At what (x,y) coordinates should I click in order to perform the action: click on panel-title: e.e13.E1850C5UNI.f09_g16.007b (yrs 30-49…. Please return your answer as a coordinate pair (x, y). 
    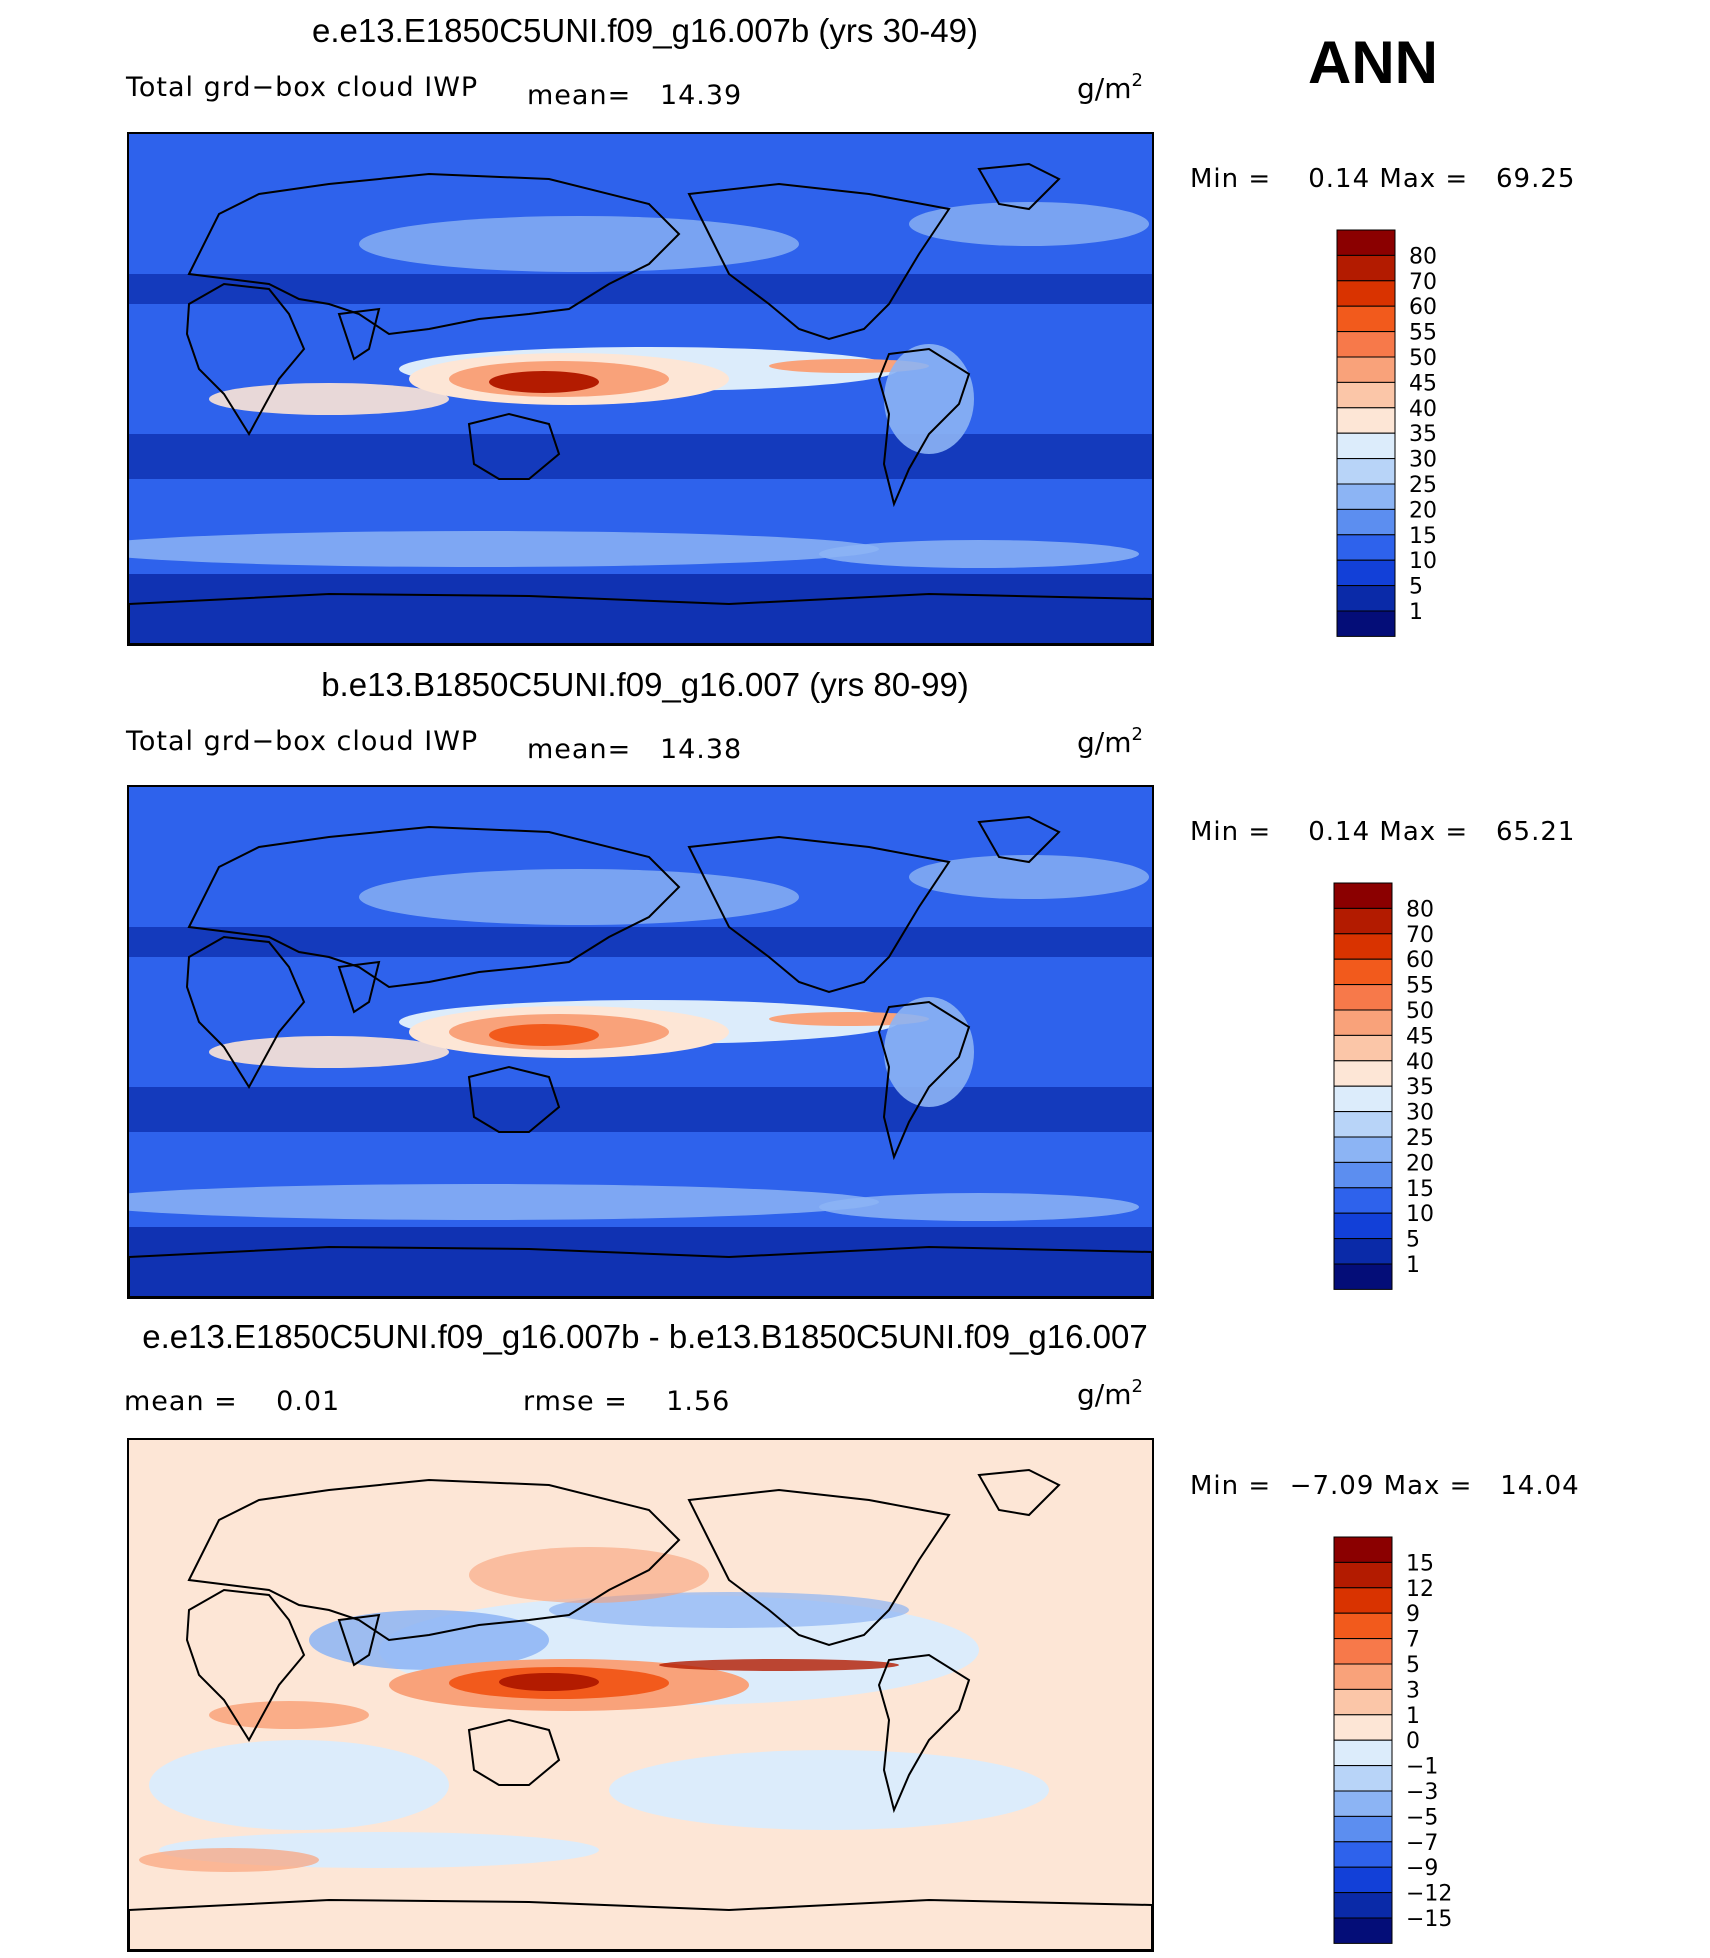
    Looking at the image, I should click on (645, 30).